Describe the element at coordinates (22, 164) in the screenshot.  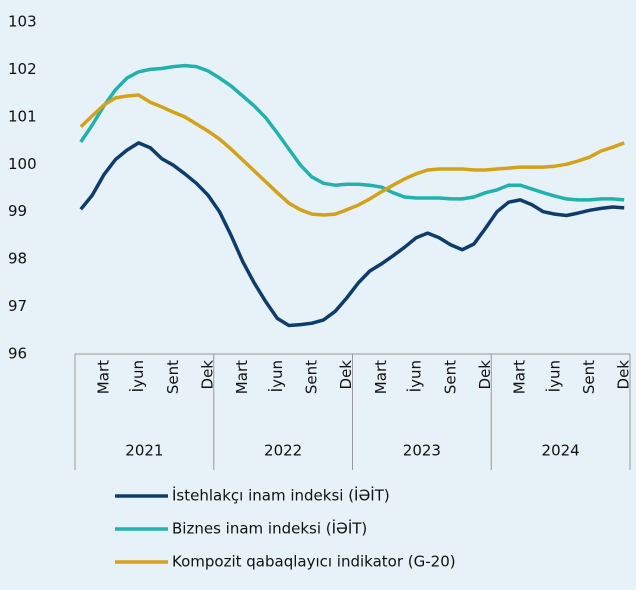
I see `y-tick-label: 100` at that location.